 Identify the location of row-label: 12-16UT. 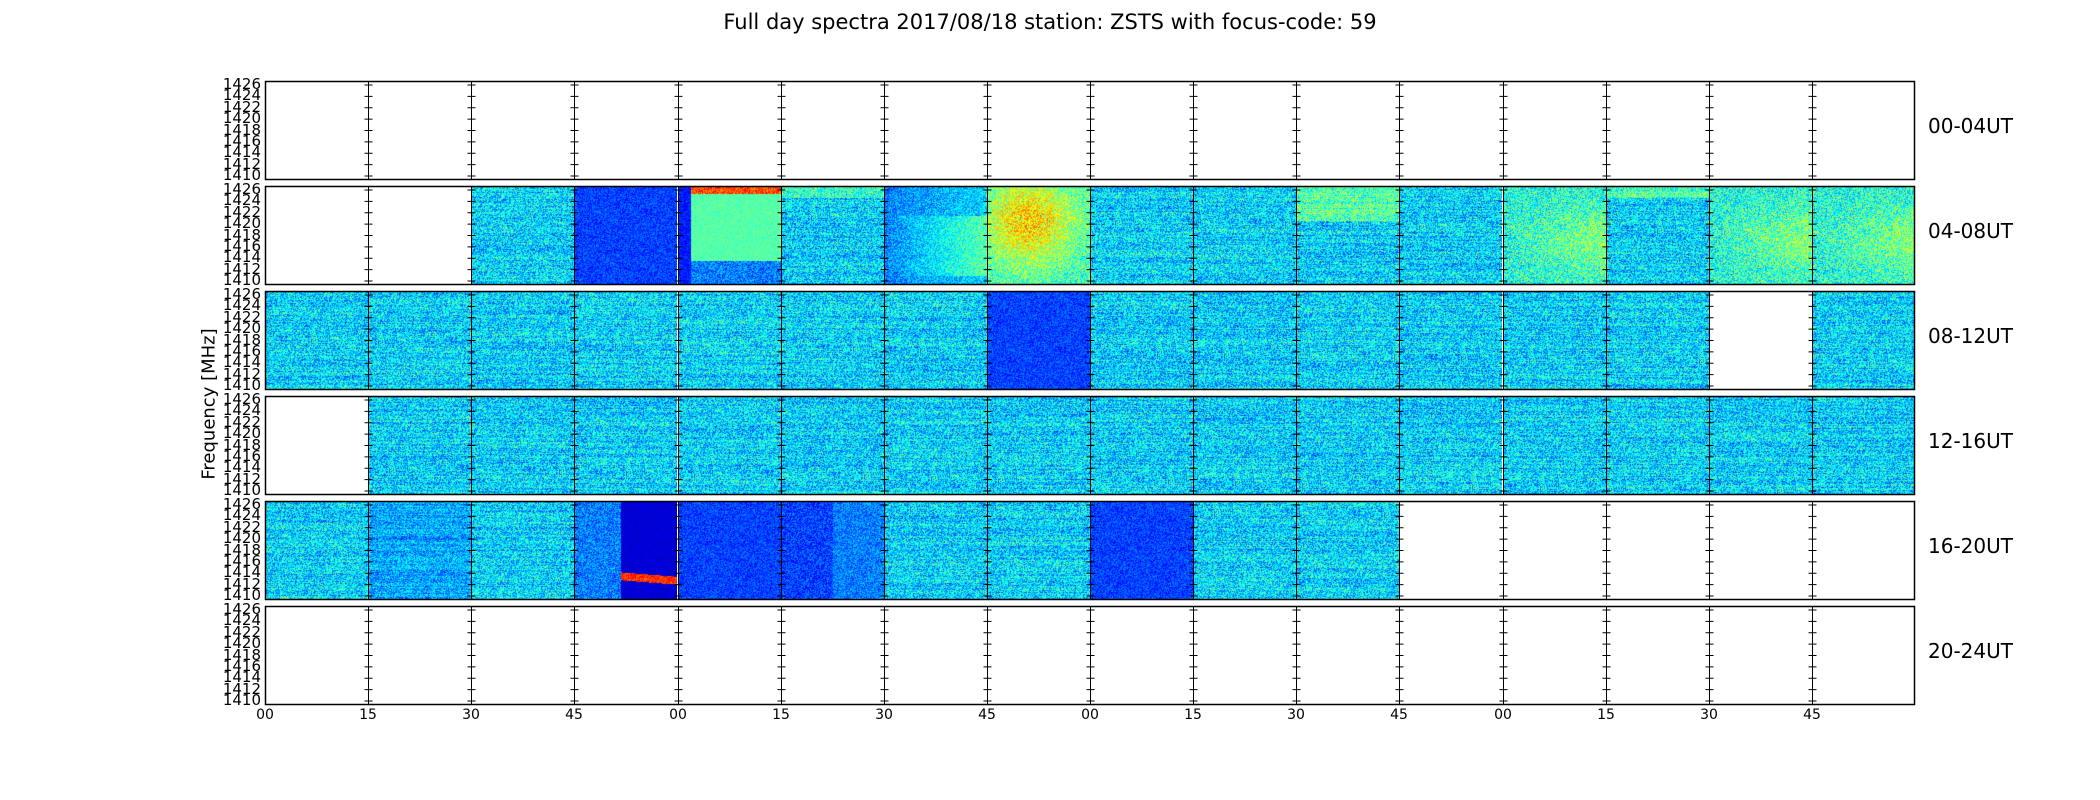
(1970, 441).